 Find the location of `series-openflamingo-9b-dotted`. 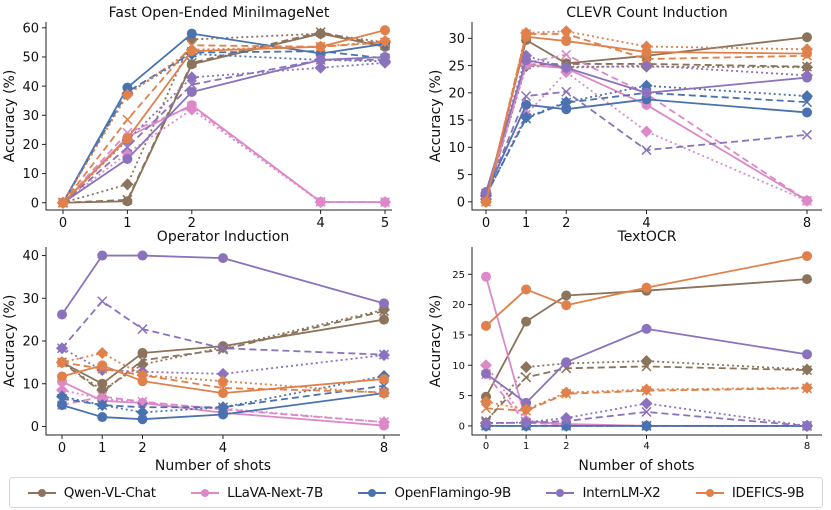

series-openflamingo-9b-dotted is located at coordinates (646, 140).